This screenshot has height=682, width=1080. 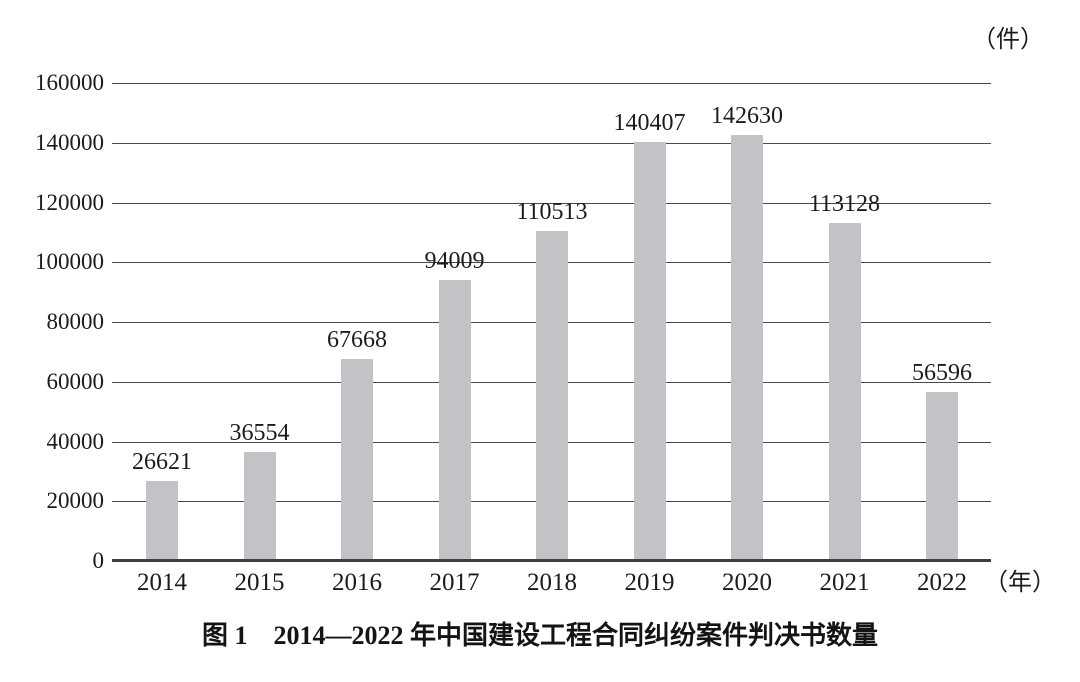 What do you see at coordinates (69, 262) in the screenshot?
I see `y-tick-label: 100000` at bounding box center [69, 262].